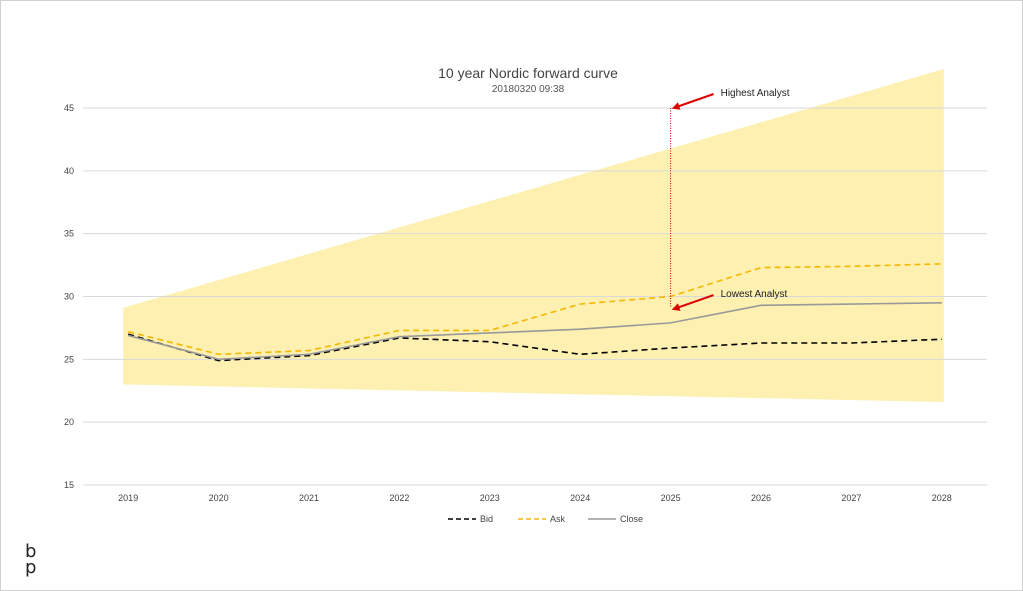  Describe the element at coordinates (128, 498) in the screenshot. I see `x-tick-label-2019: 2019` at that location.